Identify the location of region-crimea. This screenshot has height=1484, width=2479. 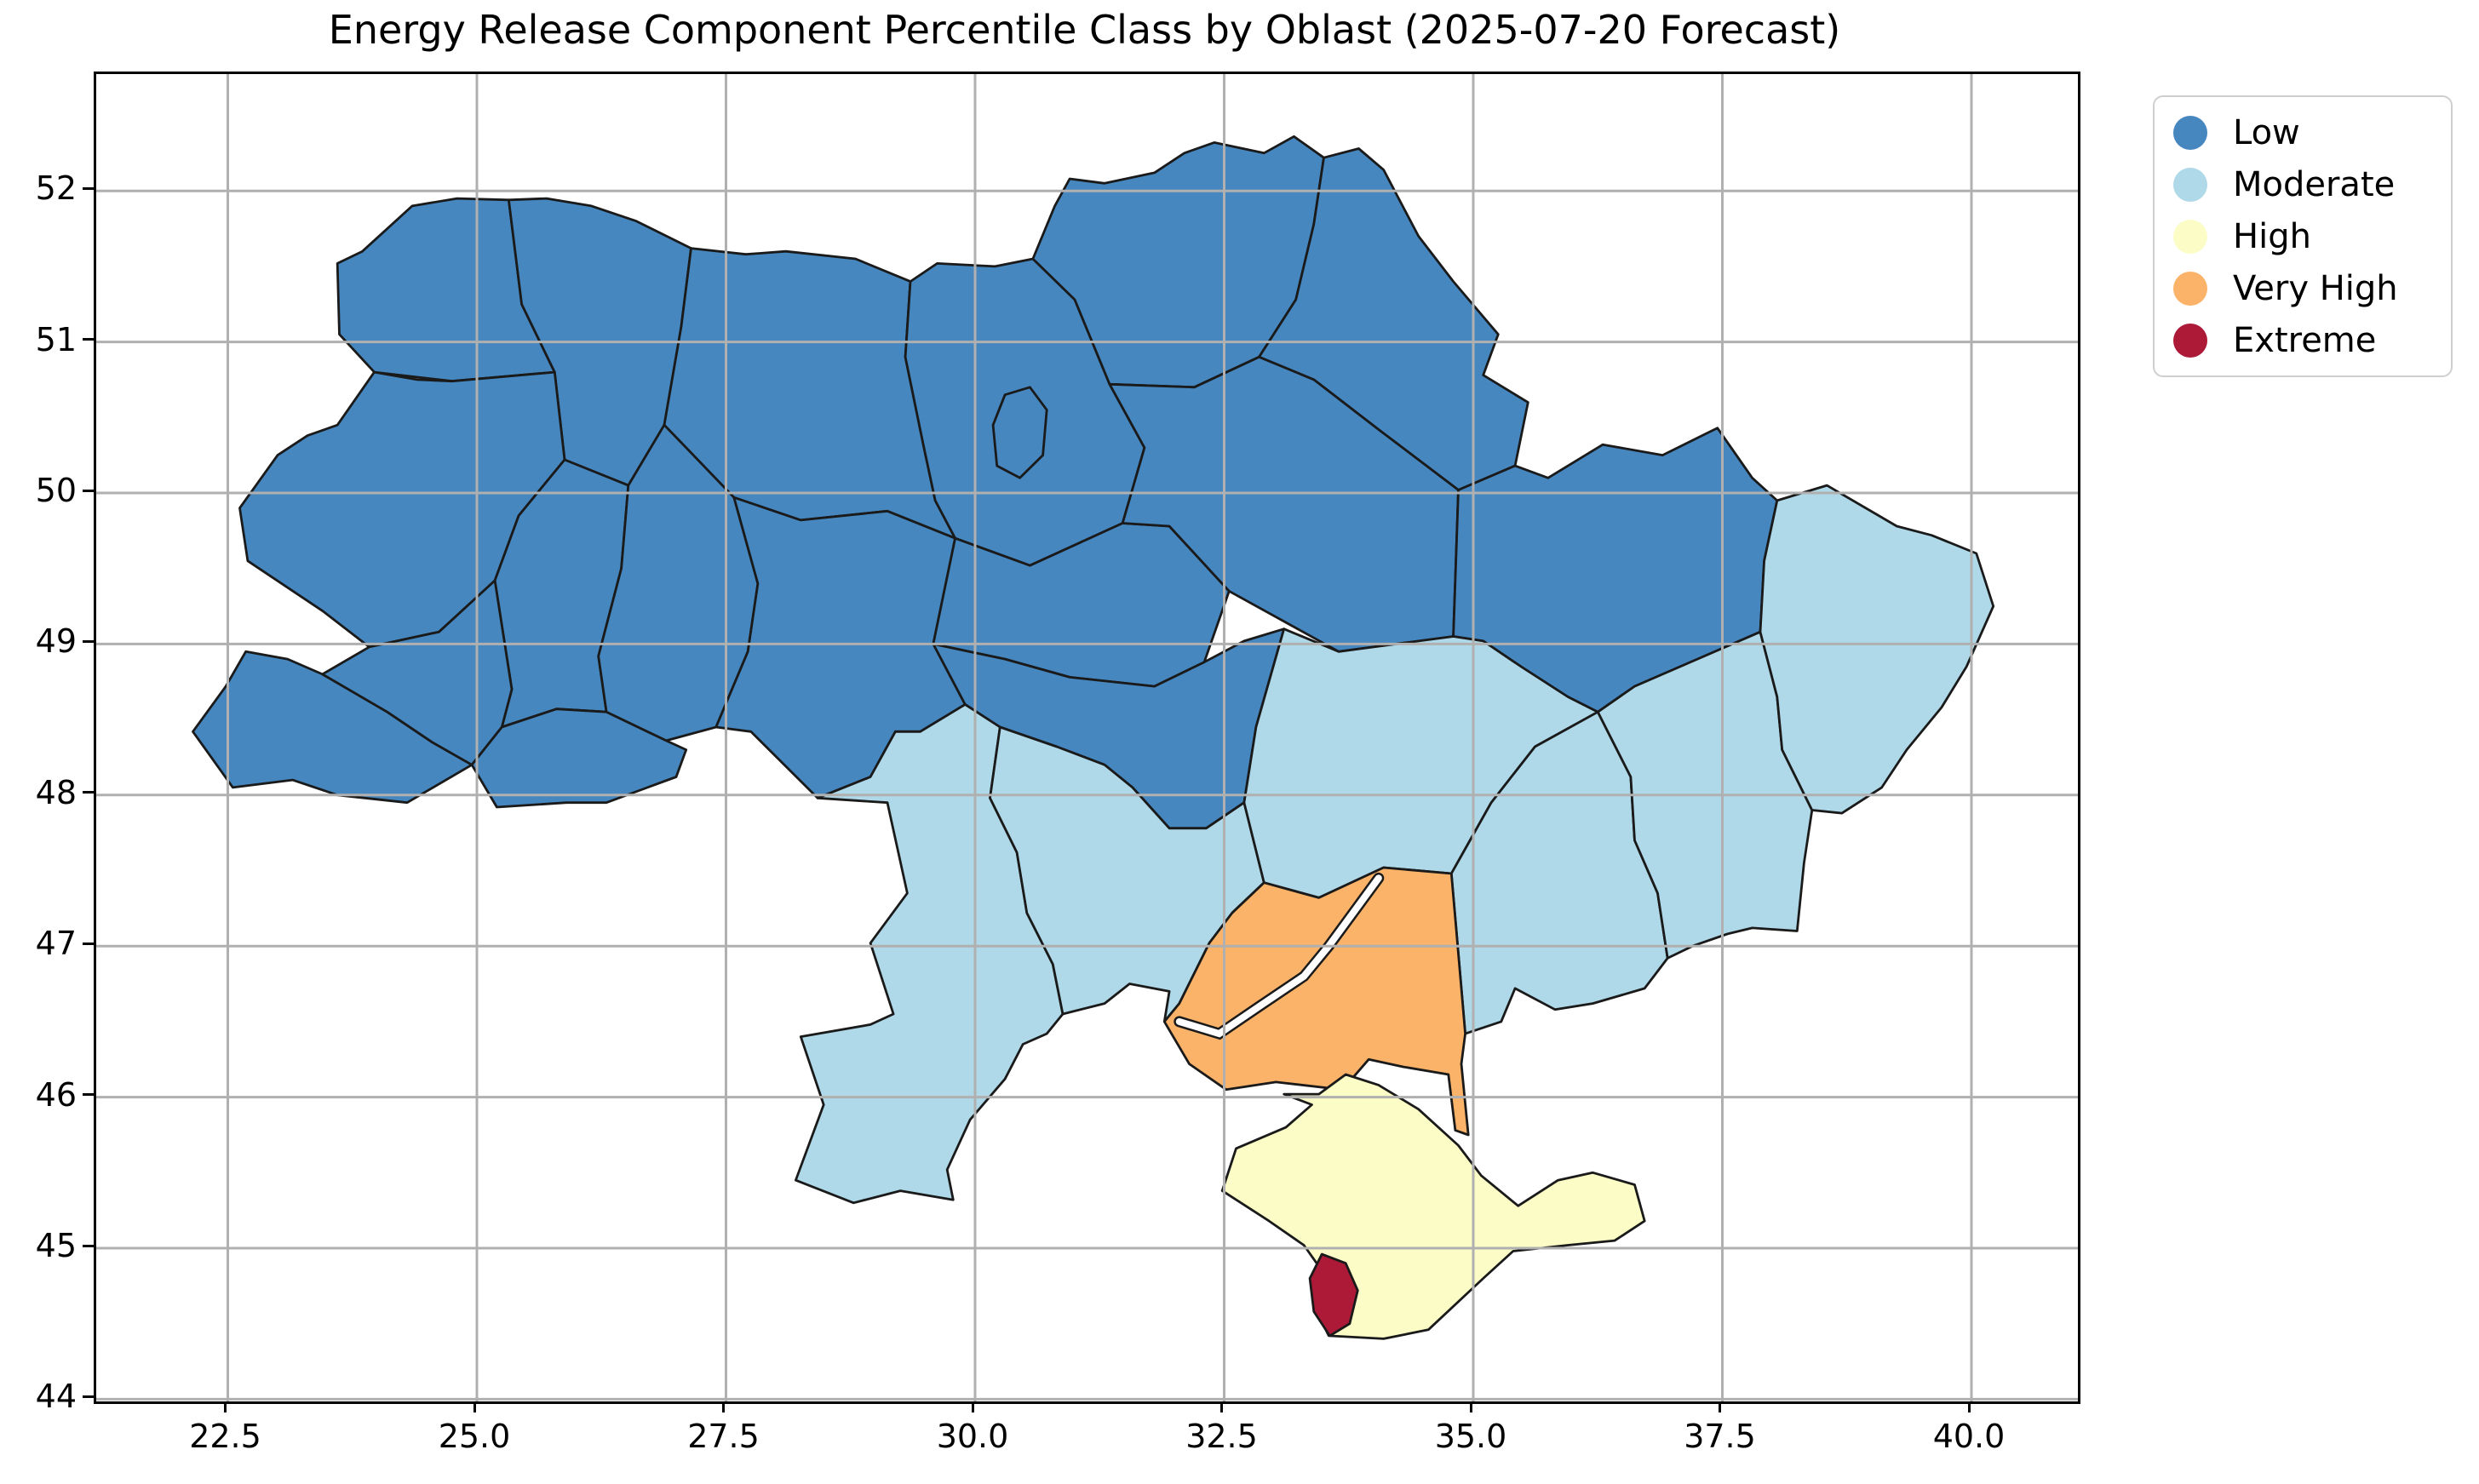
(1433, 1207).